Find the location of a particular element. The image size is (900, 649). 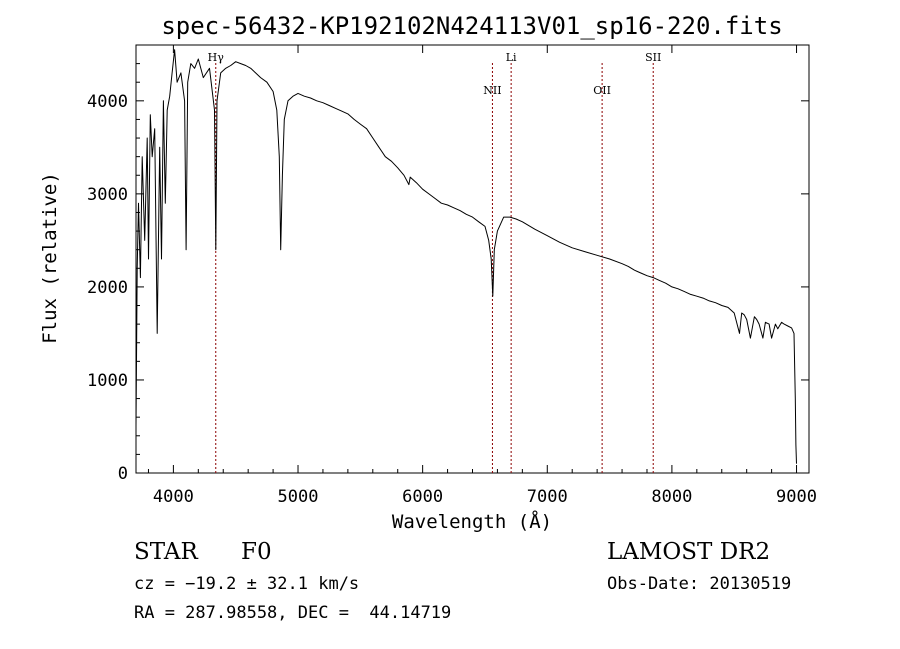

y-tick-label: 1000 is located at coordinates (107, 381).